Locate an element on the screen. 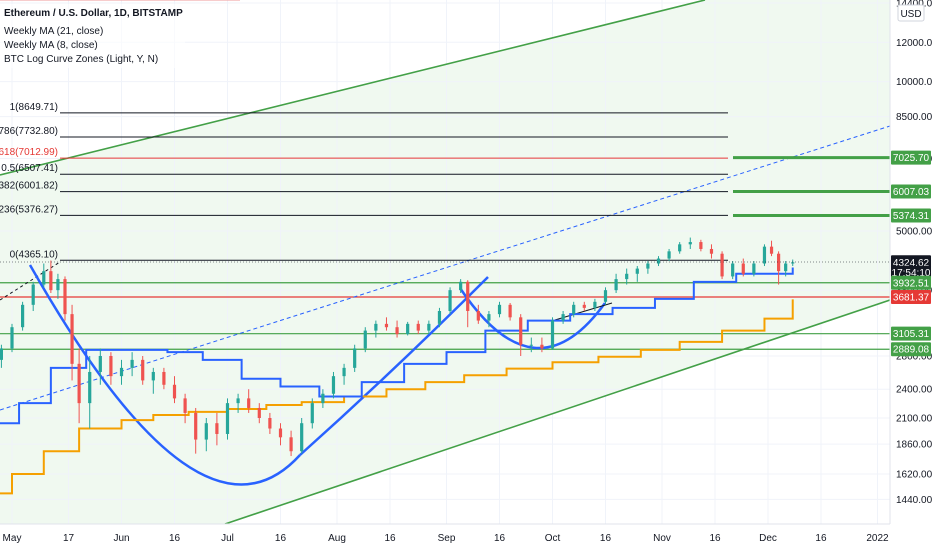 The height and width of the screenshot is (550, 932). x-tick-label-5: 16 is located at coordinates (281, 538).